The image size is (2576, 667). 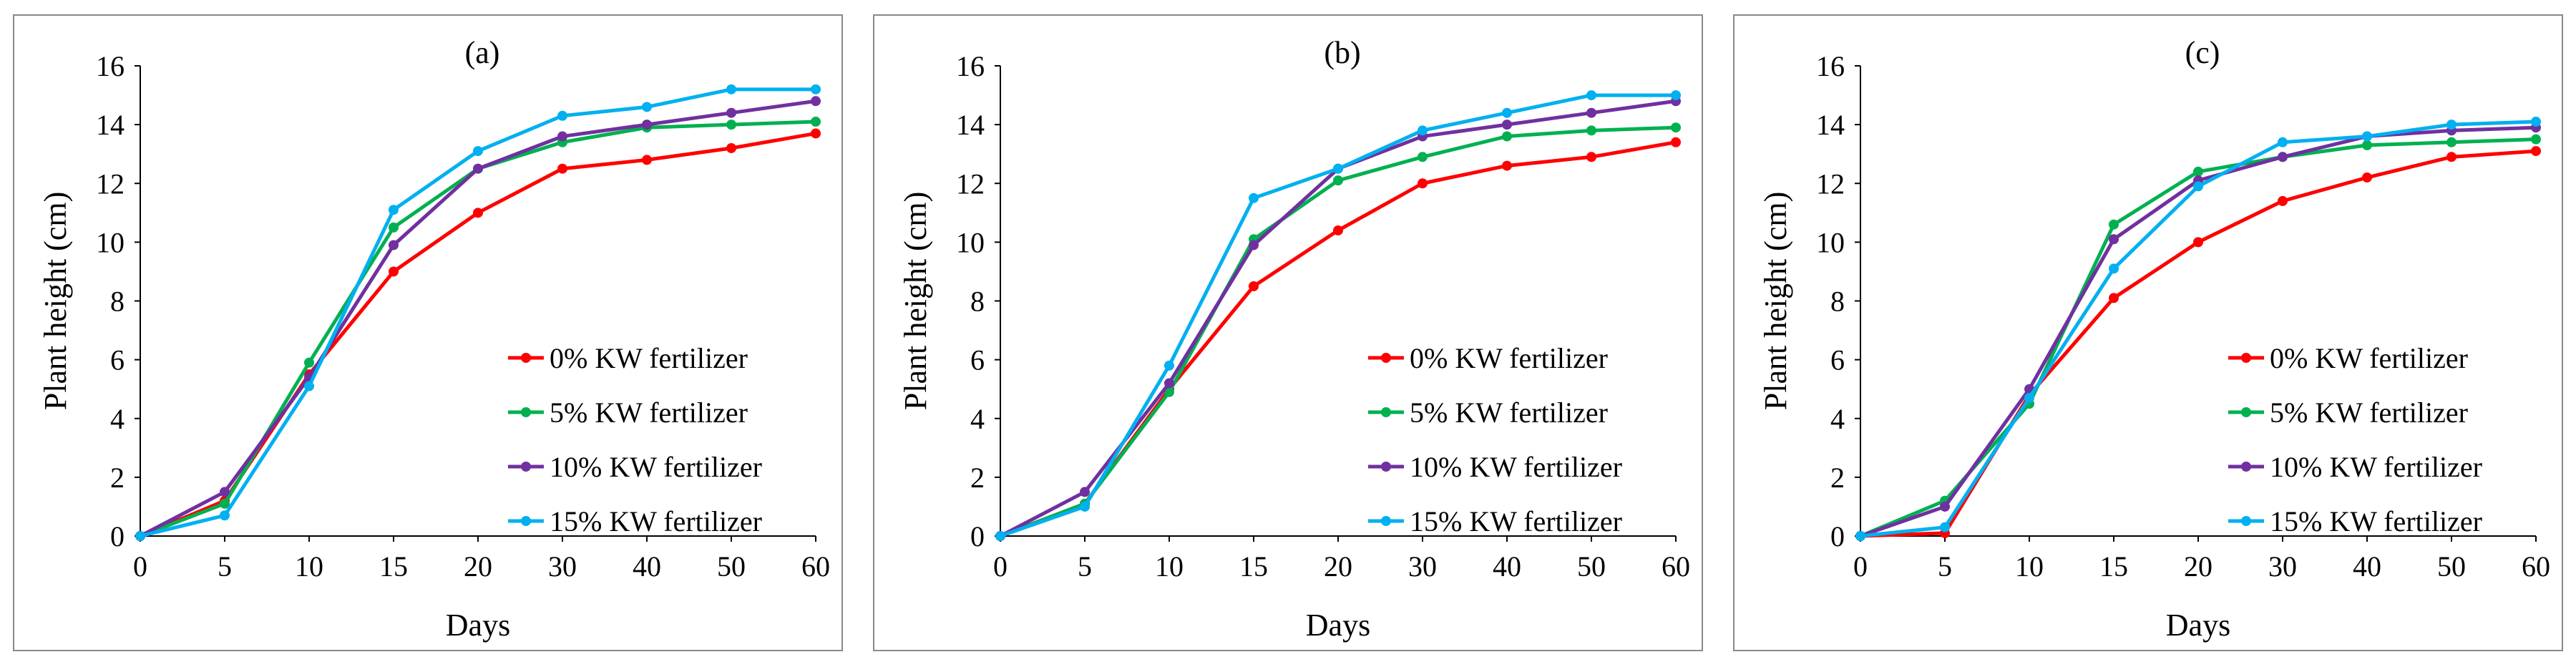 What do you see at coordinates (117, 536) in the screenshot?
I see `y-tick-label: 0` at bounding box center [117, 536].